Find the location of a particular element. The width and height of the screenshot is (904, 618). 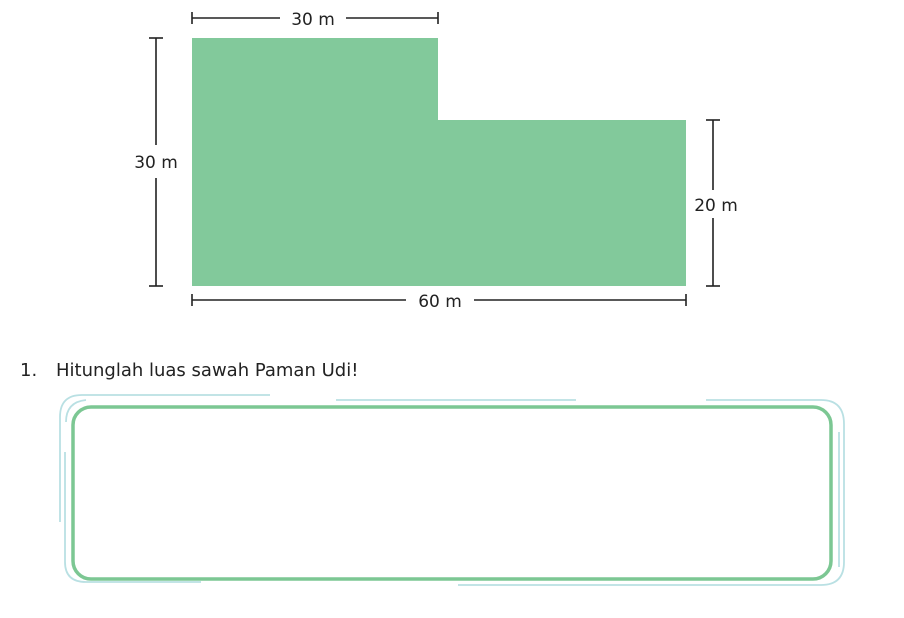

dimension-left is located at coordinates (156, 162).